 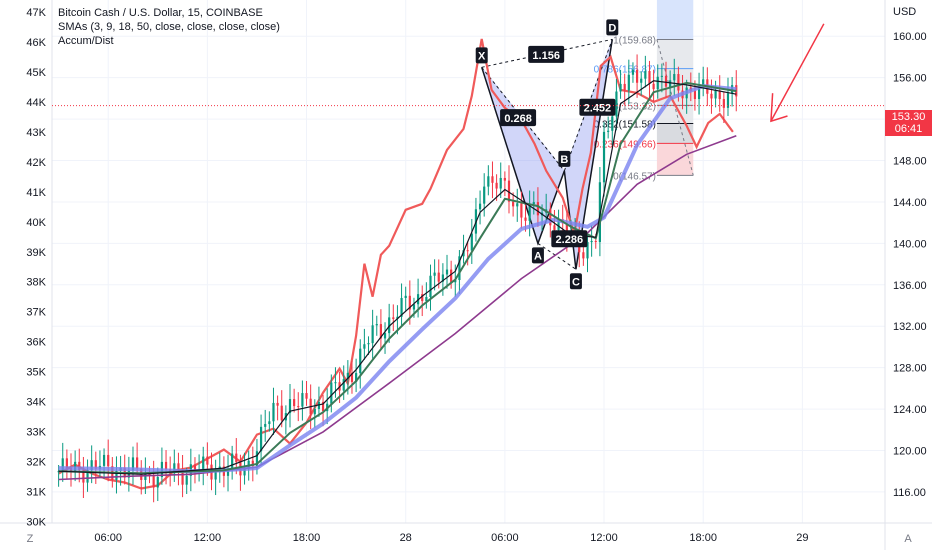 I want to click on right-tick-label: 120.00, so click(x=910, y=452).